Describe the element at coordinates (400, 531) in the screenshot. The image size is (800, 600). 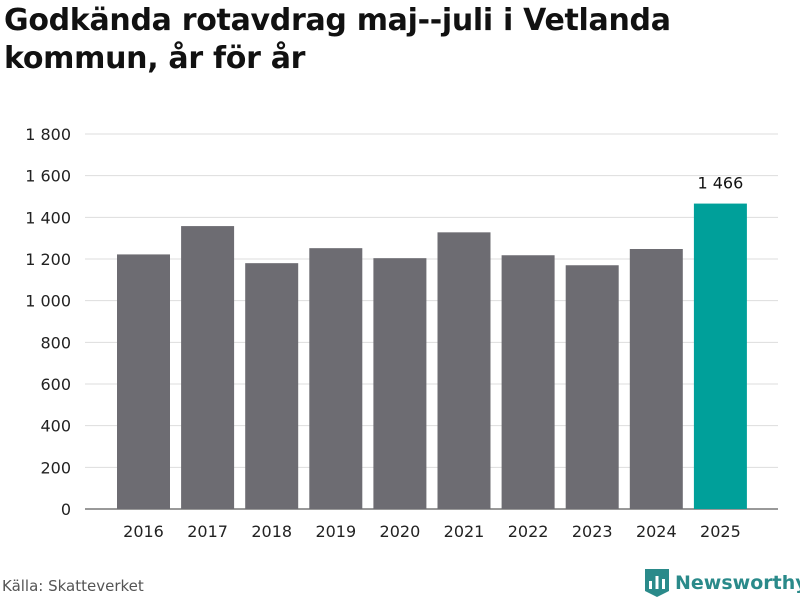
I see `x-tick-label: 2020` at that location.